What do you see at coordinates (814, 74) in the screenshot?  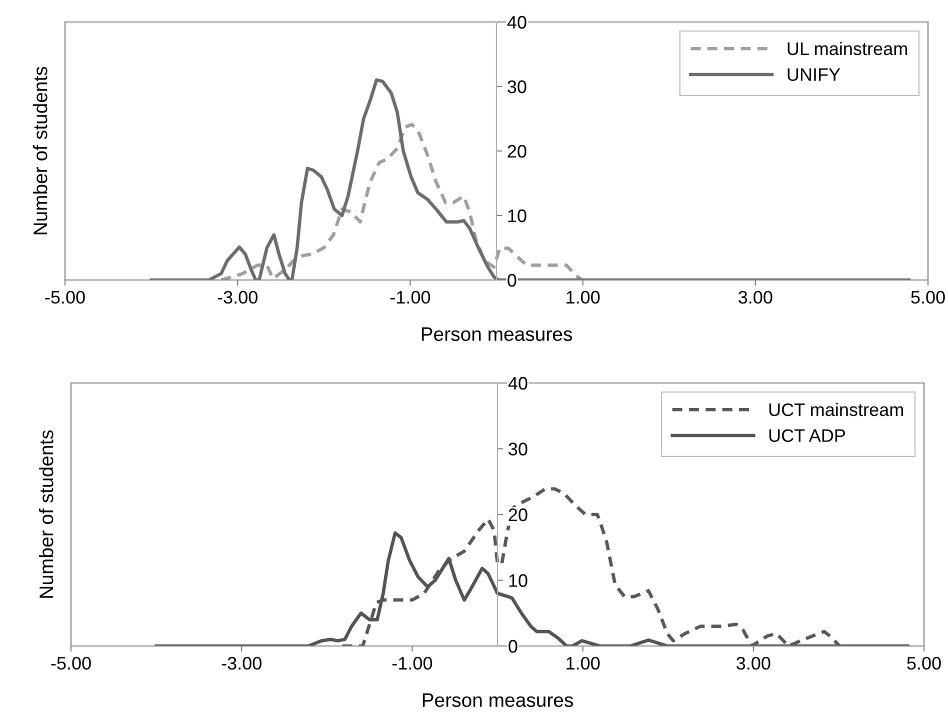 I see `legend-label: UNIFY` at bounding box center [814, 74].